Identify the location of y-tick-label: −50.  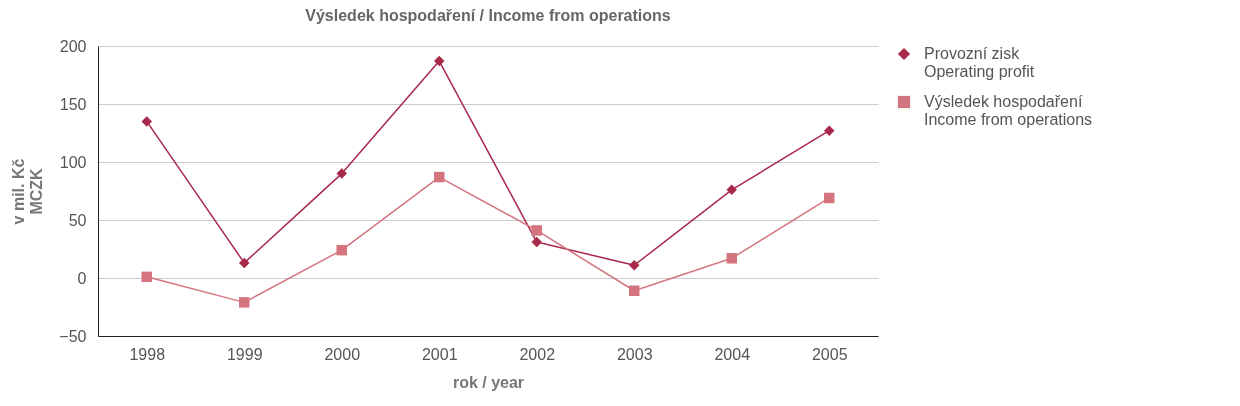
(73, 336).